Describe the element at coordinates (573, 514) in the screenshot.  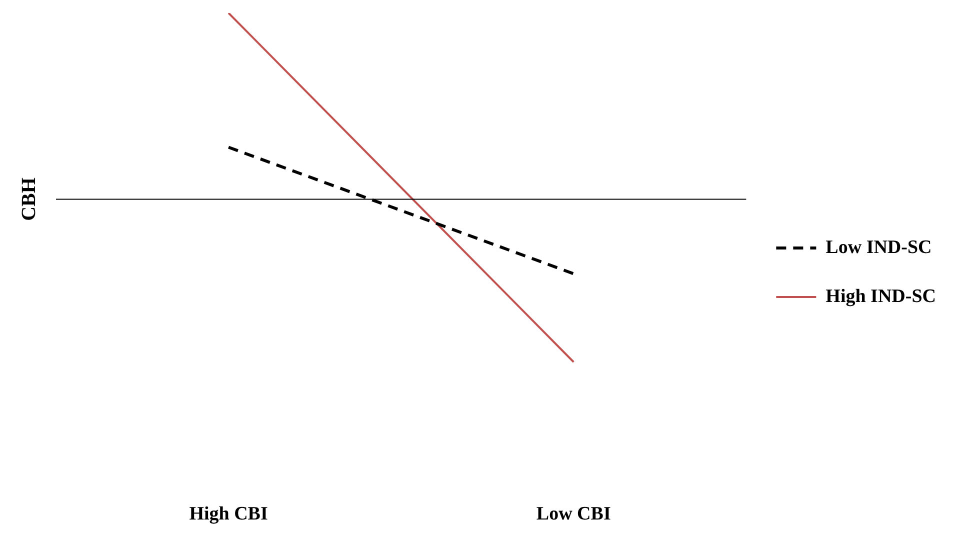
I see `x-tick-label: Low CBI` at that location.